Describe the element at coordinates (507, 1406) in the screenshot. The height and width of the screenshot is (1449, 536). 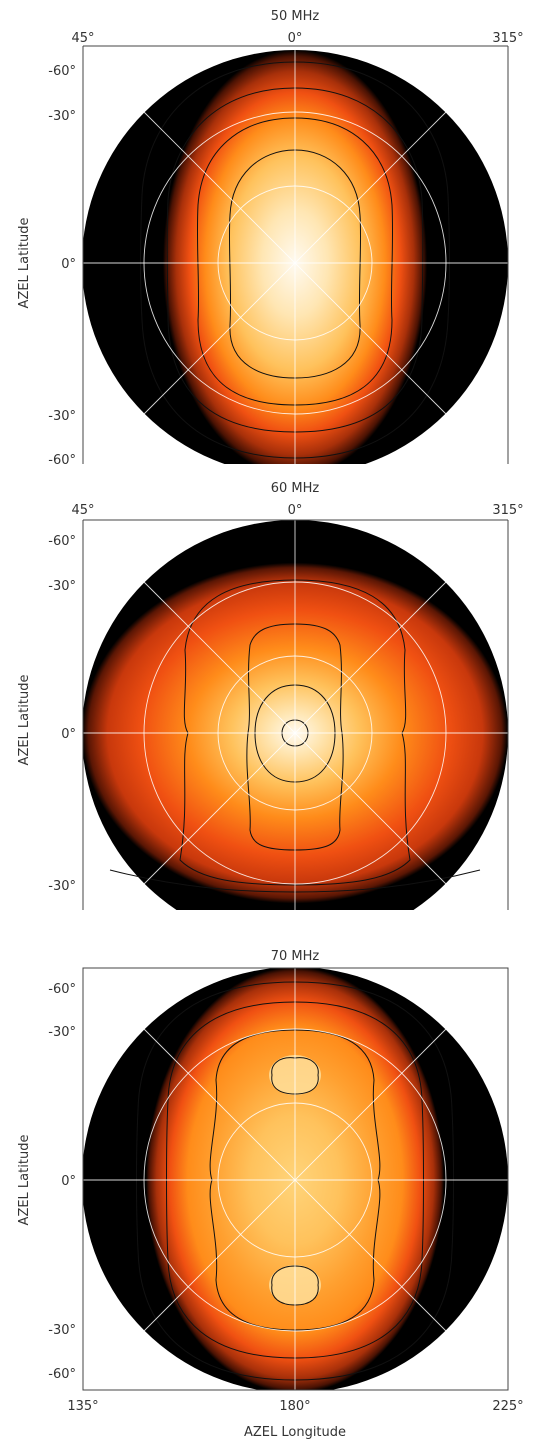
I see `bottom-tick-label: 225°` at that location.